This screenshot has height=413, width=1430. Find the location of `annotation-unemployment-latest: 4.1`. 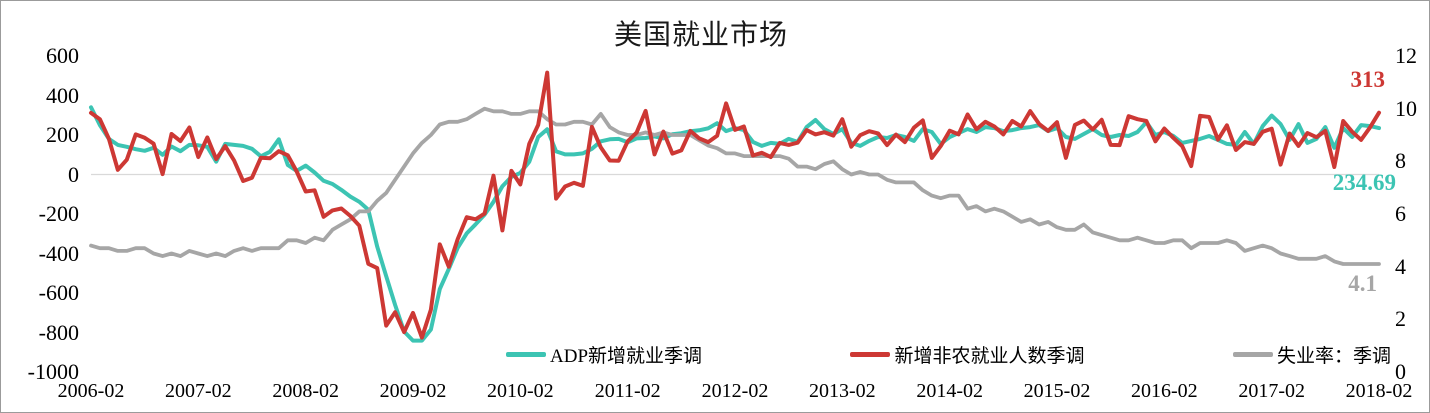

annotation-unemployment-latest: 4.1 is located at coordinates (1362, 283).